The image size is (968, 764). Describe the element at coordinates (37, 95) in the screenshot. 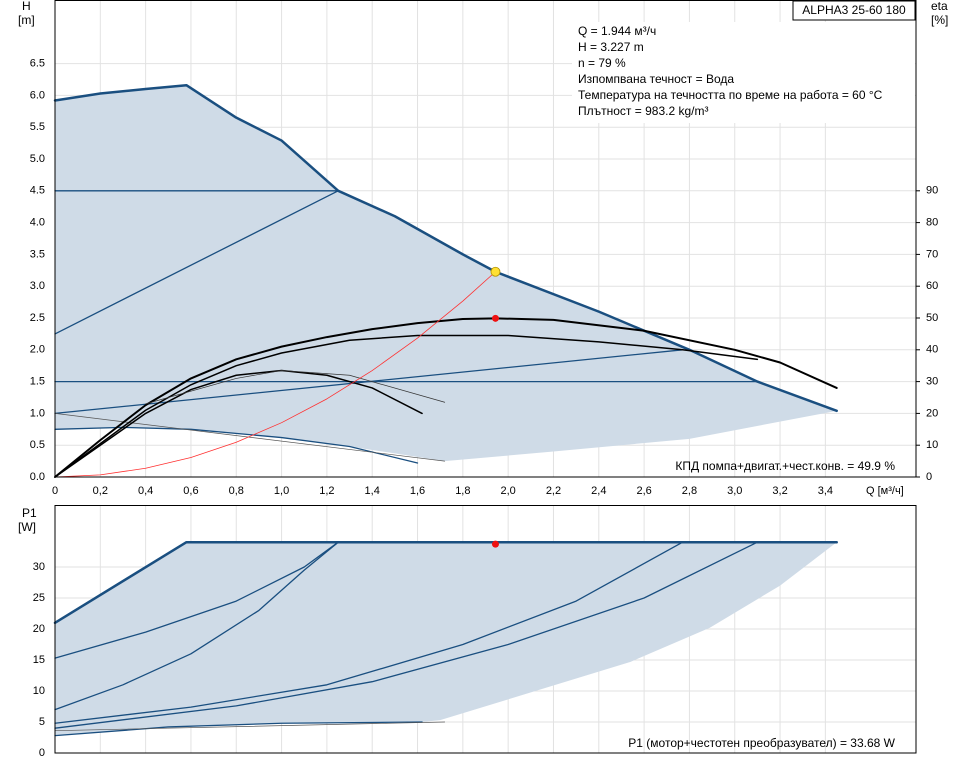

I see `y-tick-label: 6.0` at that location.